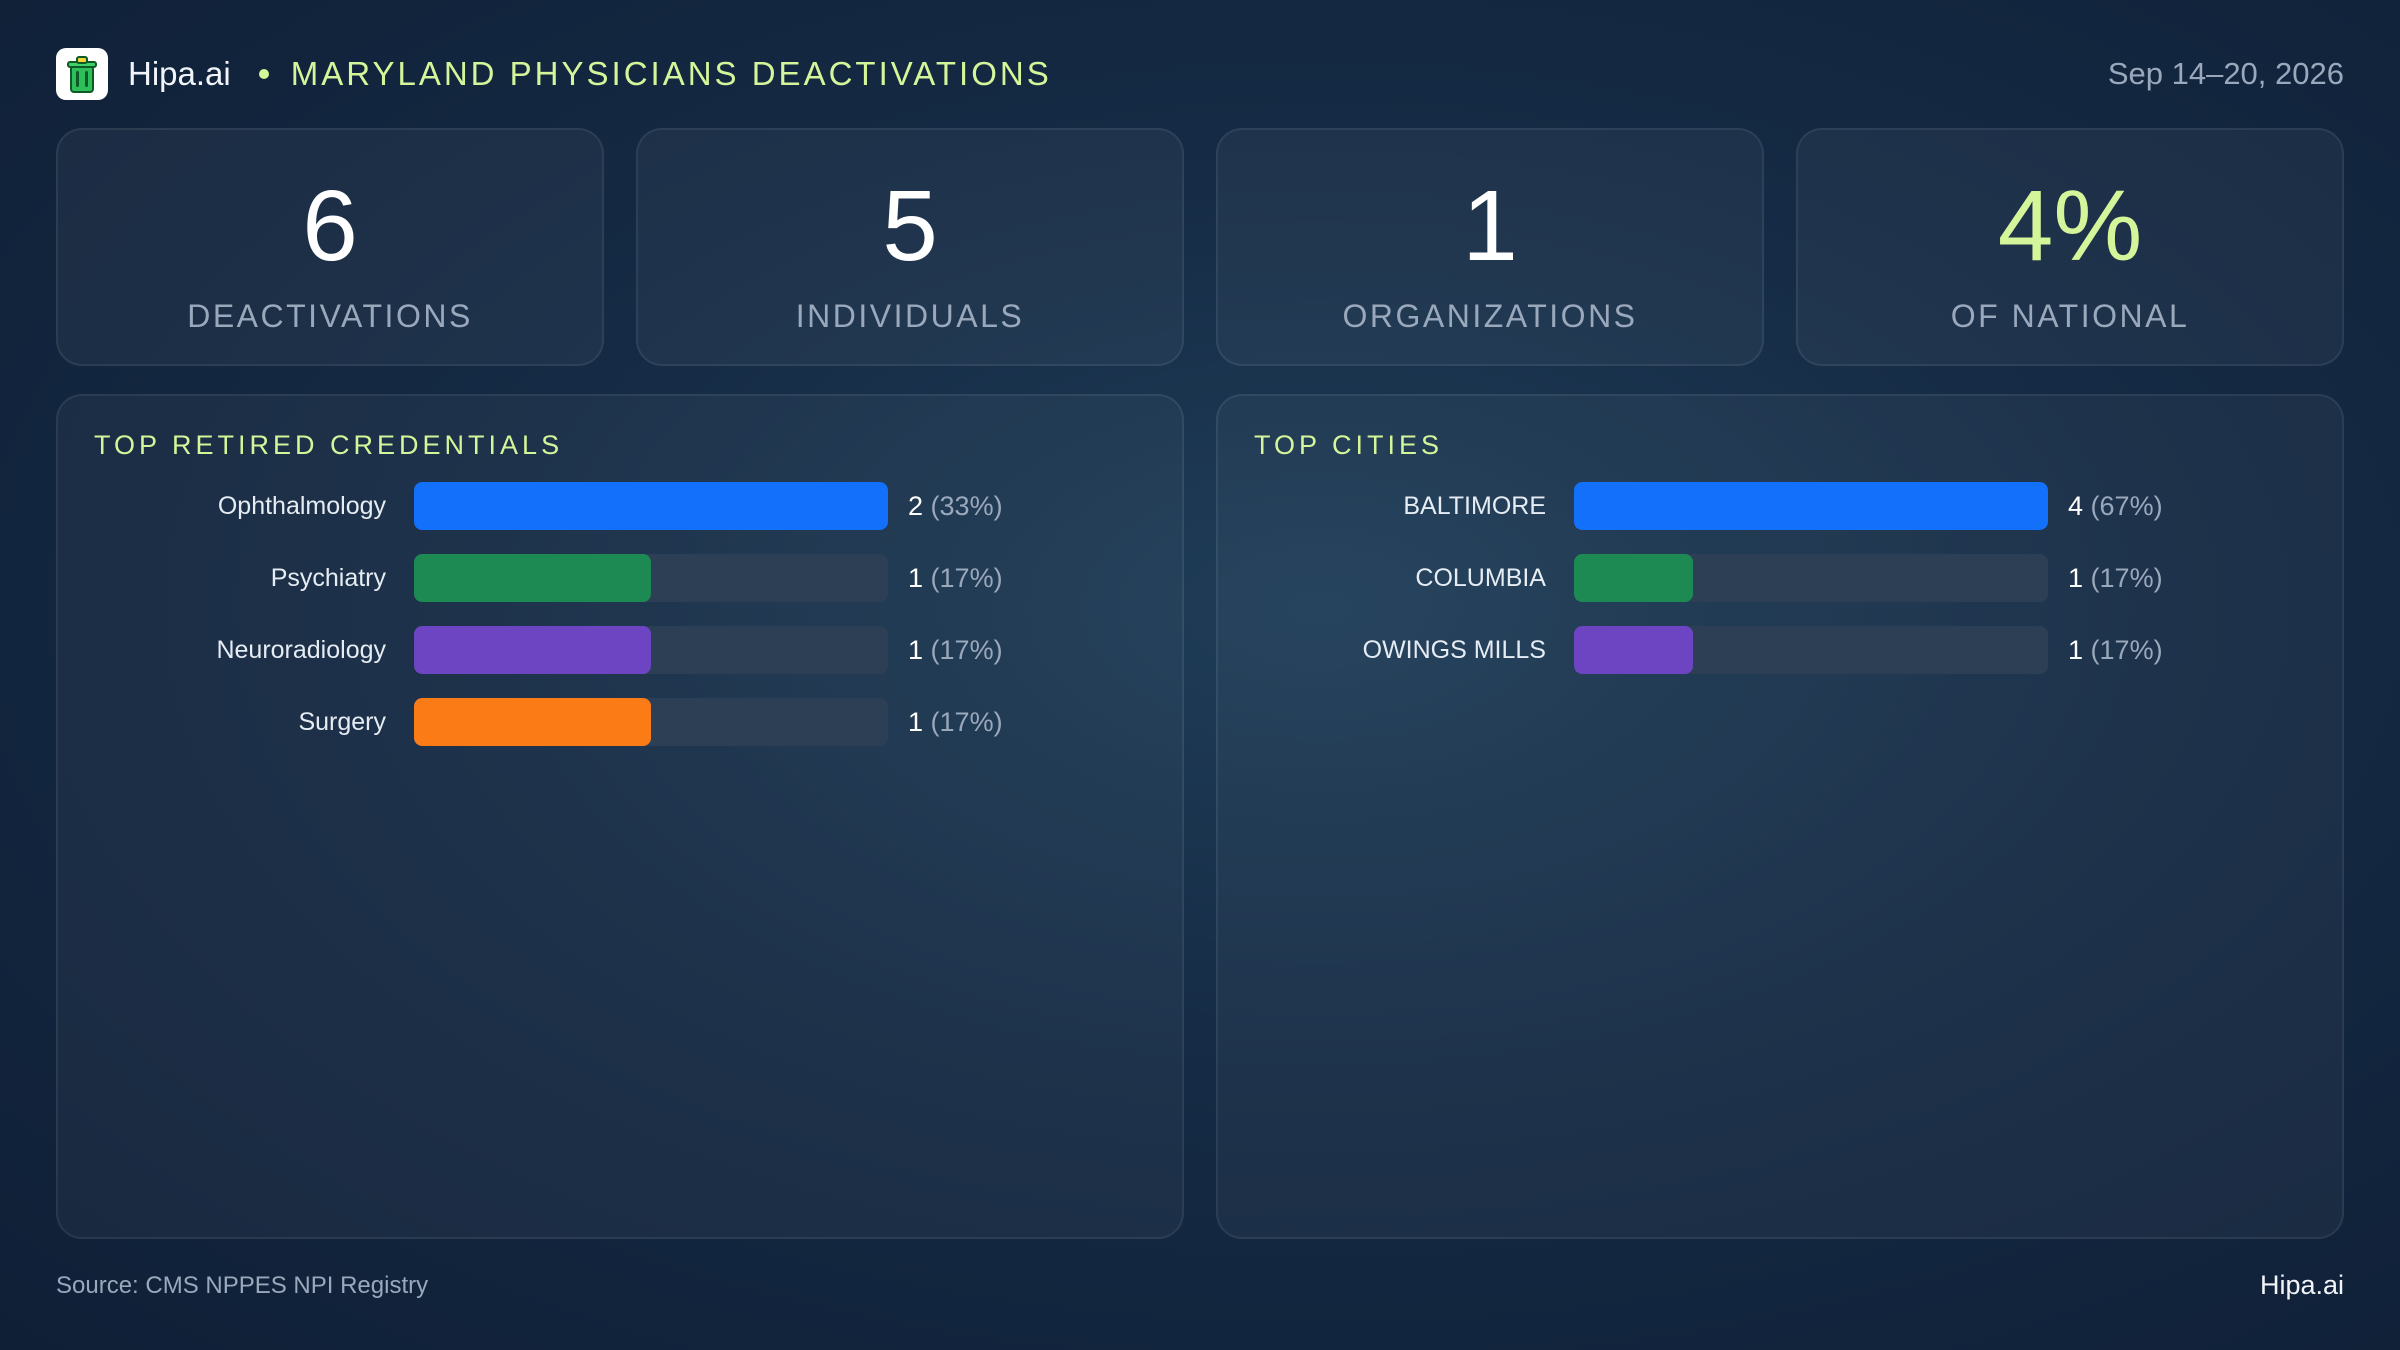 This screenshot has height=1350, width=2400. Describe the element at coordinates (301, 650) in the screenshot. I see `bar-label: Neuroradiology` at that location.